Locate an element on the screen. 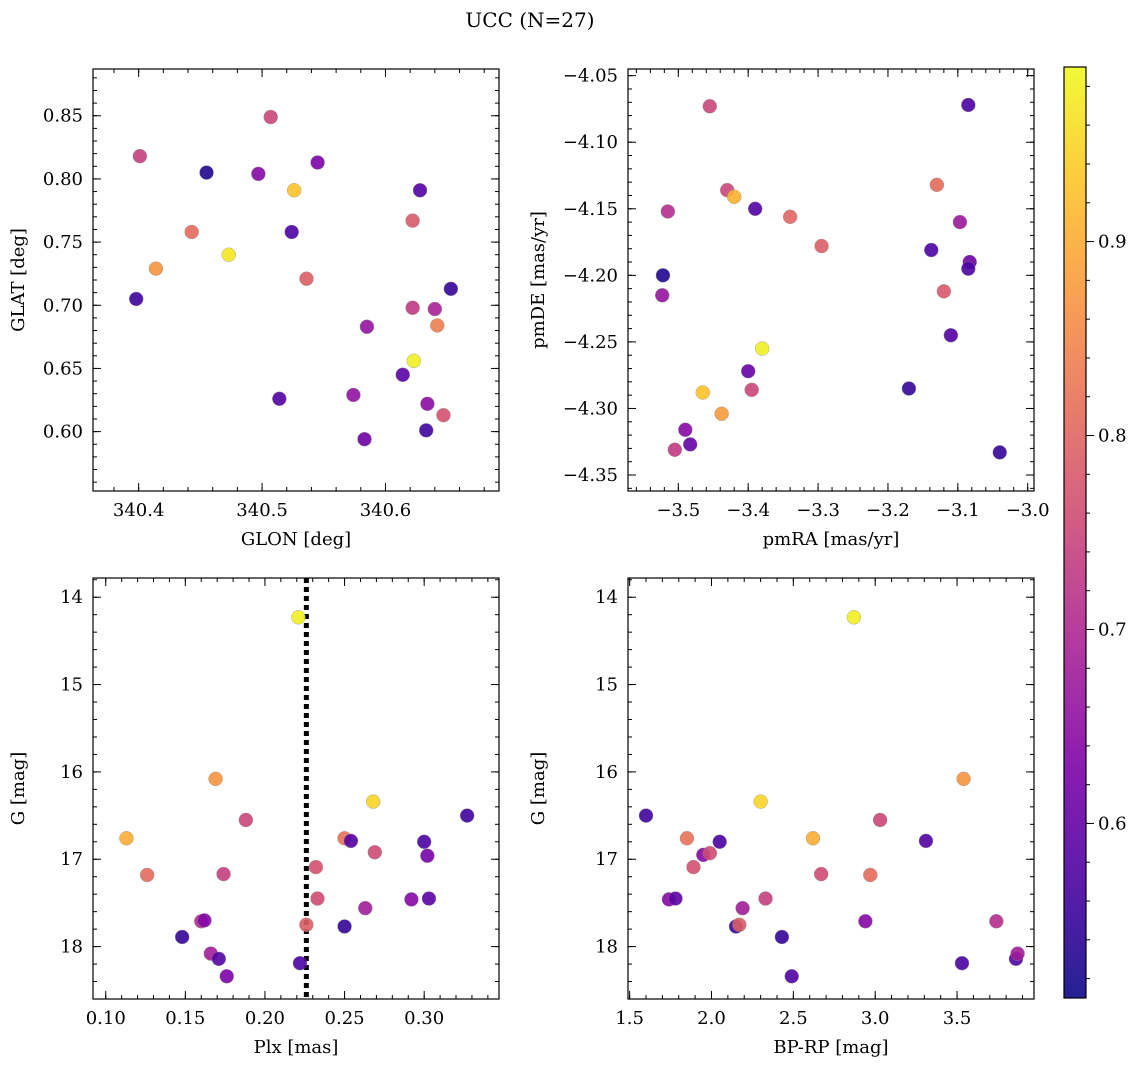 This screenshot has width=1136, height=1072. y-tick-label: 14 is located at coordinates (606, 597).